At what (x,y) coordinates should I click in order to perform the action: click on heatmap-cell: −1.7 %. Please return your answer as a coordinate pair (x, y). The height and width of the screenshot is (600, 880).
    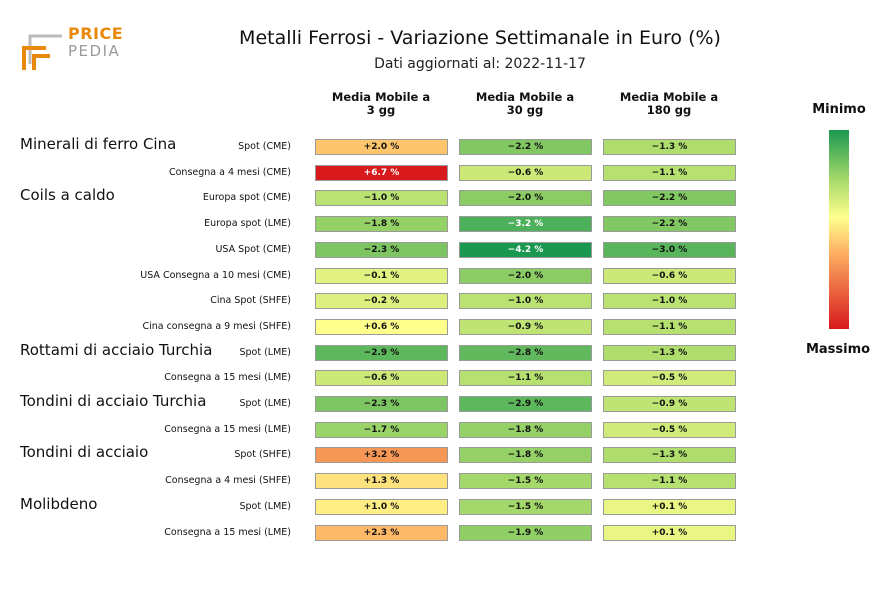
    Looking at the image, I should click on (381, 429).